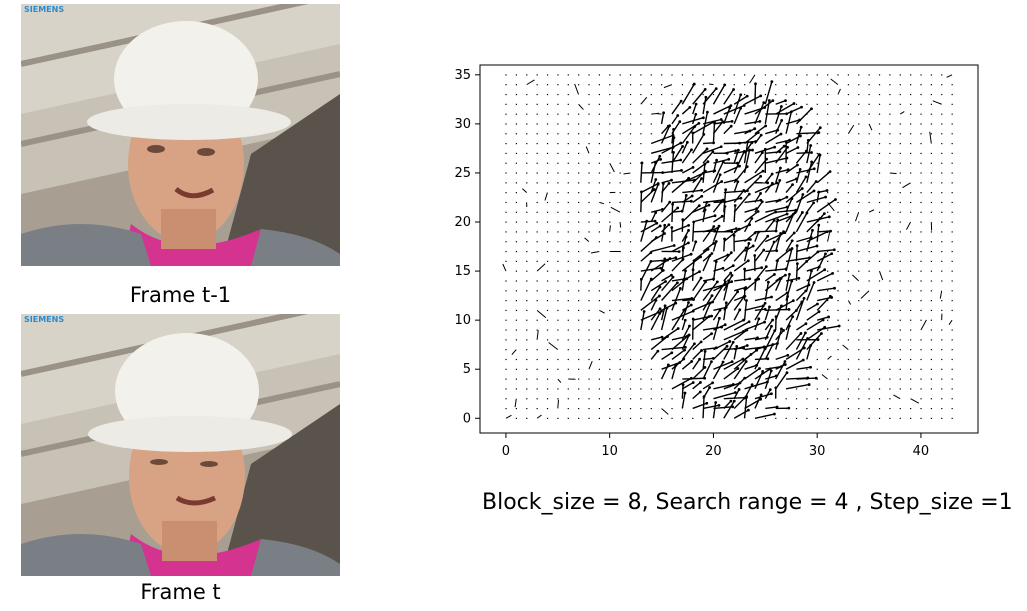  What do you see at coordinates (180, 135) in the screenshot?
I see `frame-t-minus-1-image` at bounding box center [180, 135].